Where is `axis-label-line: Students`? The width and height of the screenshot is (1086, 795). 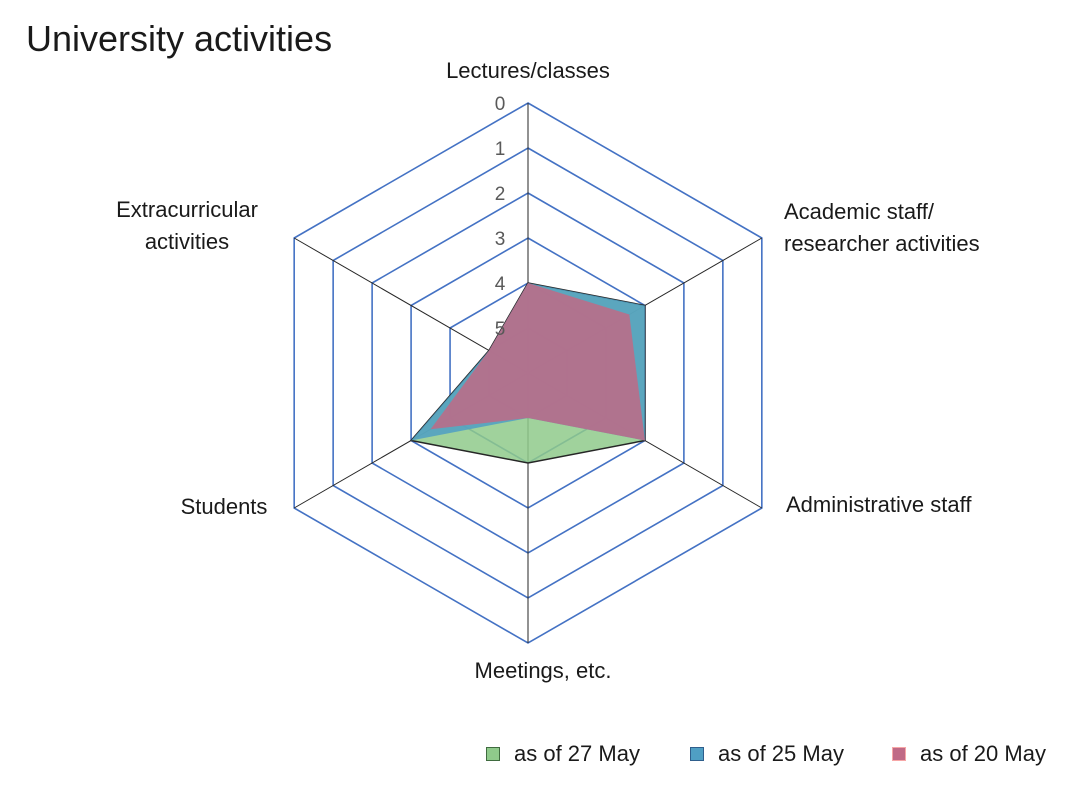
axis-label-line: Students is located at coordinates (224, 506).